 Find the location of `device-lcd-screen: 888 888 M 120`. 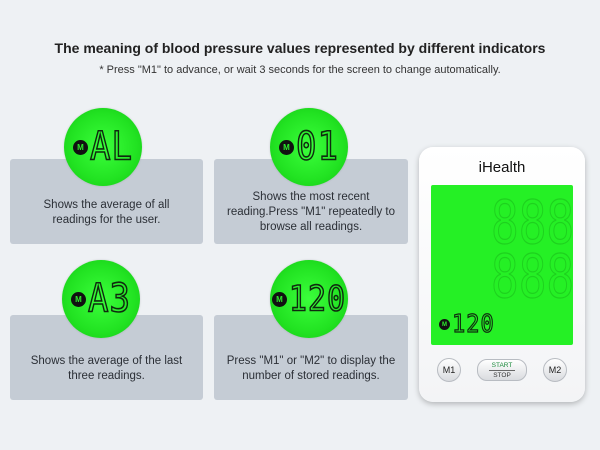

device-lcd-screen: 888 888 M 120 is located at coordinates (502, 265).